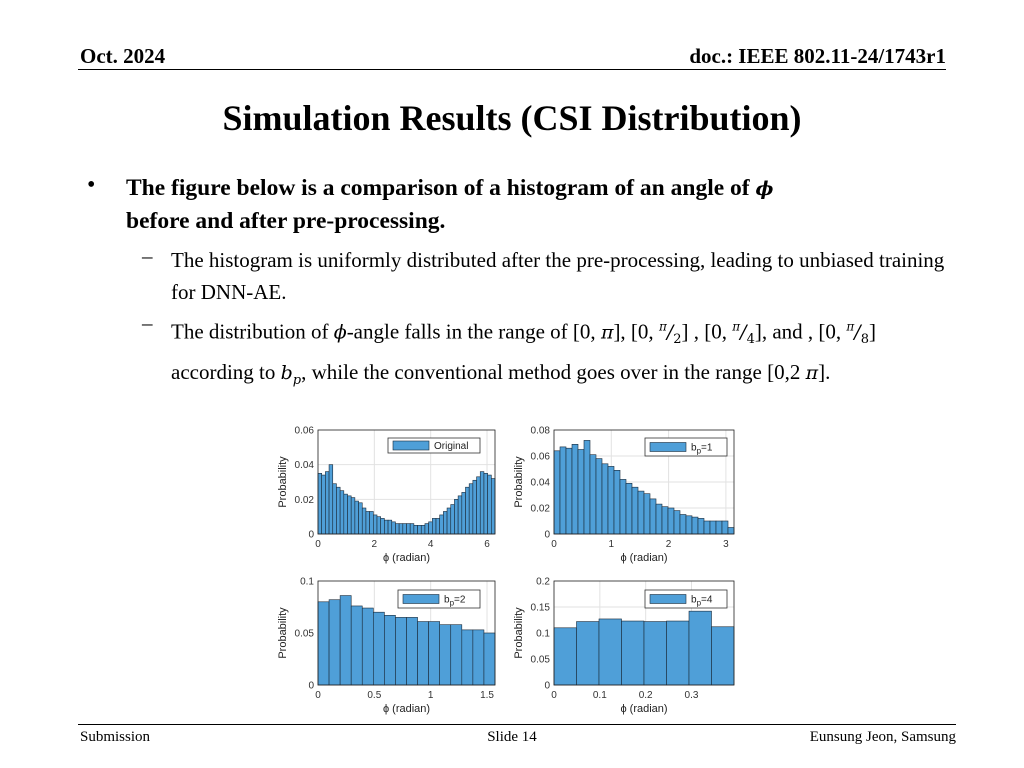  Describe the element at coordinates (633, 331) in the screenshot. I see `sub2-text-c: ], [0,` at that location.